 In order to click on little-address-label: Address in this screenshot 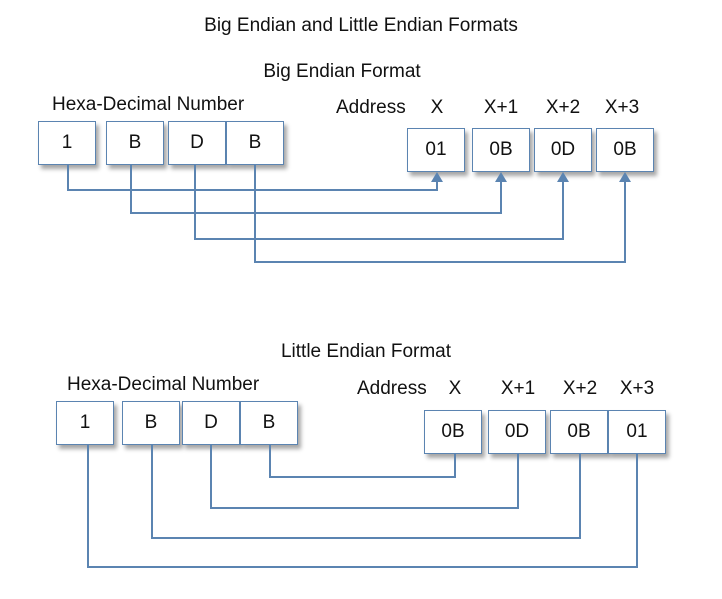, I will do `click(392, 388)`.